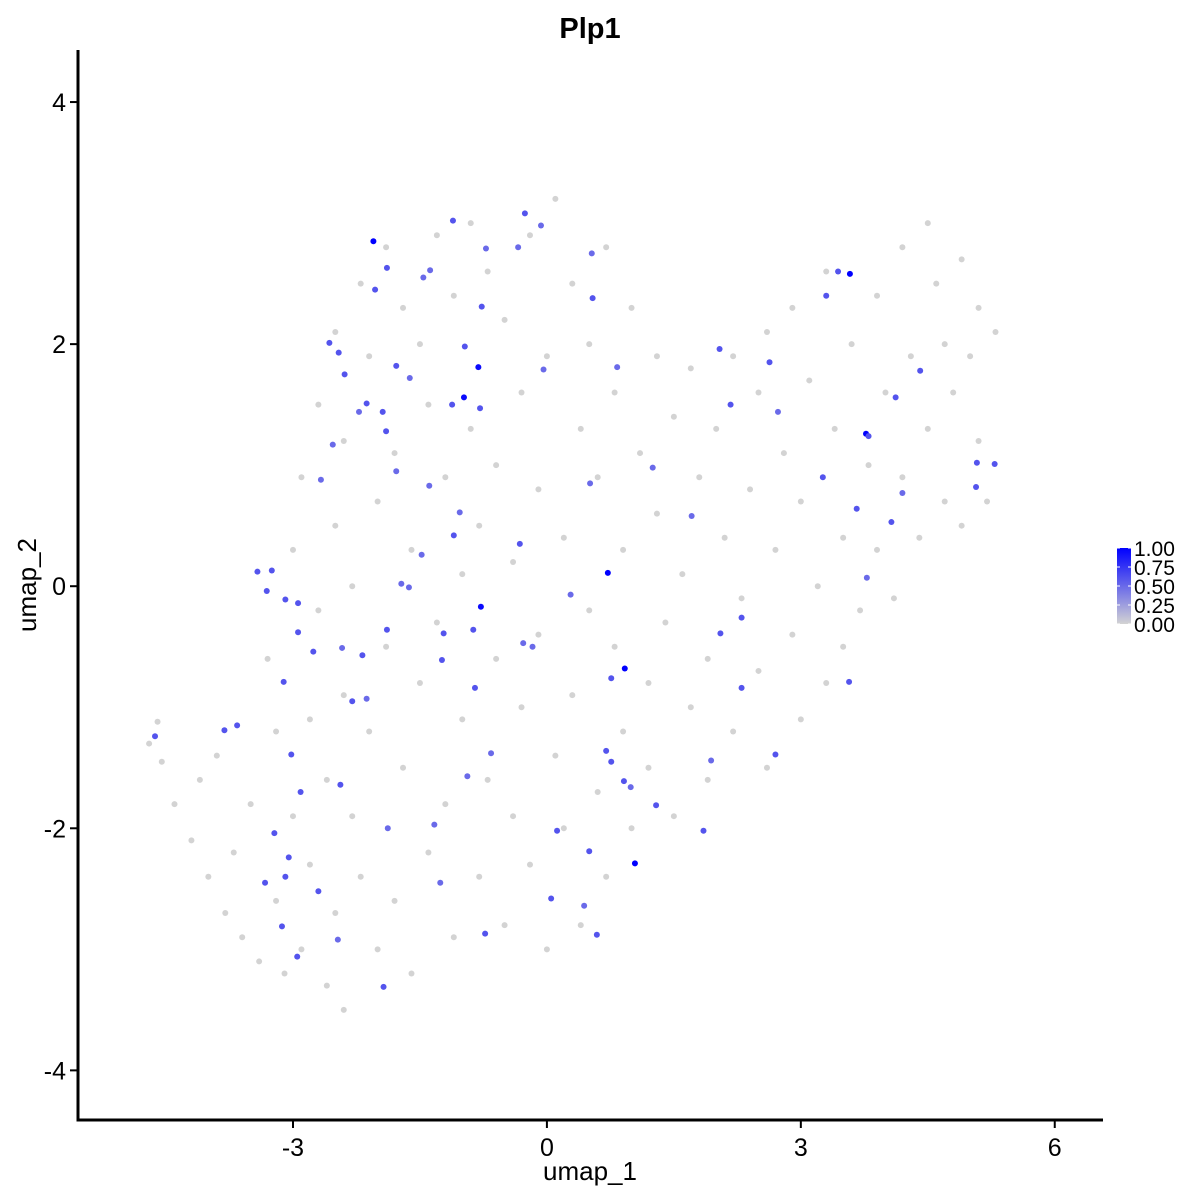 The image size is (1200, 1200). What do you see at coordinates (1055, 1148) in the screenshot?
I see `x-tick-label: 6` at bounding box center [1055, 1148].